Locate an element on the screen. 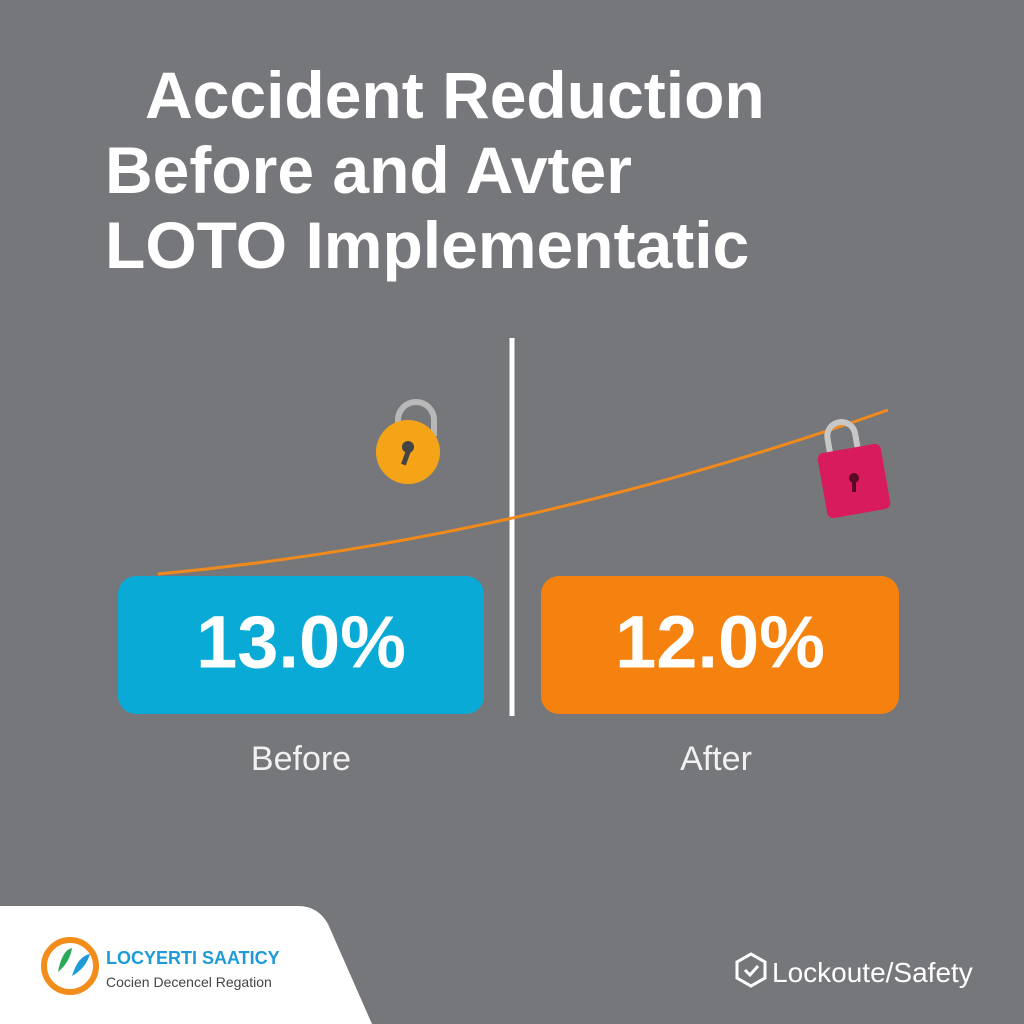 This screenshot has width=1024, height=1024. before-panel is located at coordinates (301, 645).